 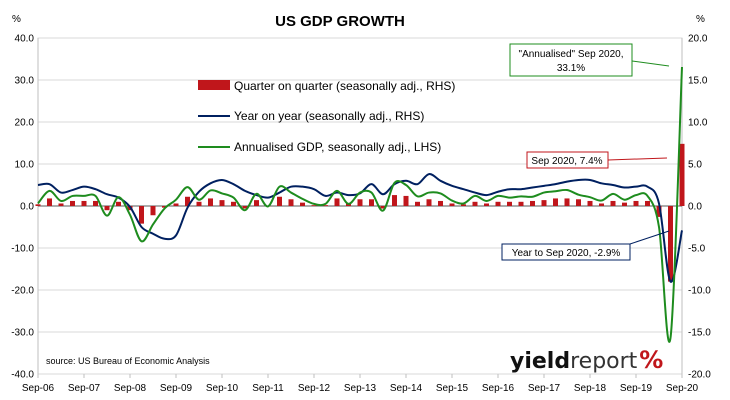 What do you see at coordinates (214, 85) in the screenshot?
I see `legend-swatch-qoq` at bounding box center [214, 85].